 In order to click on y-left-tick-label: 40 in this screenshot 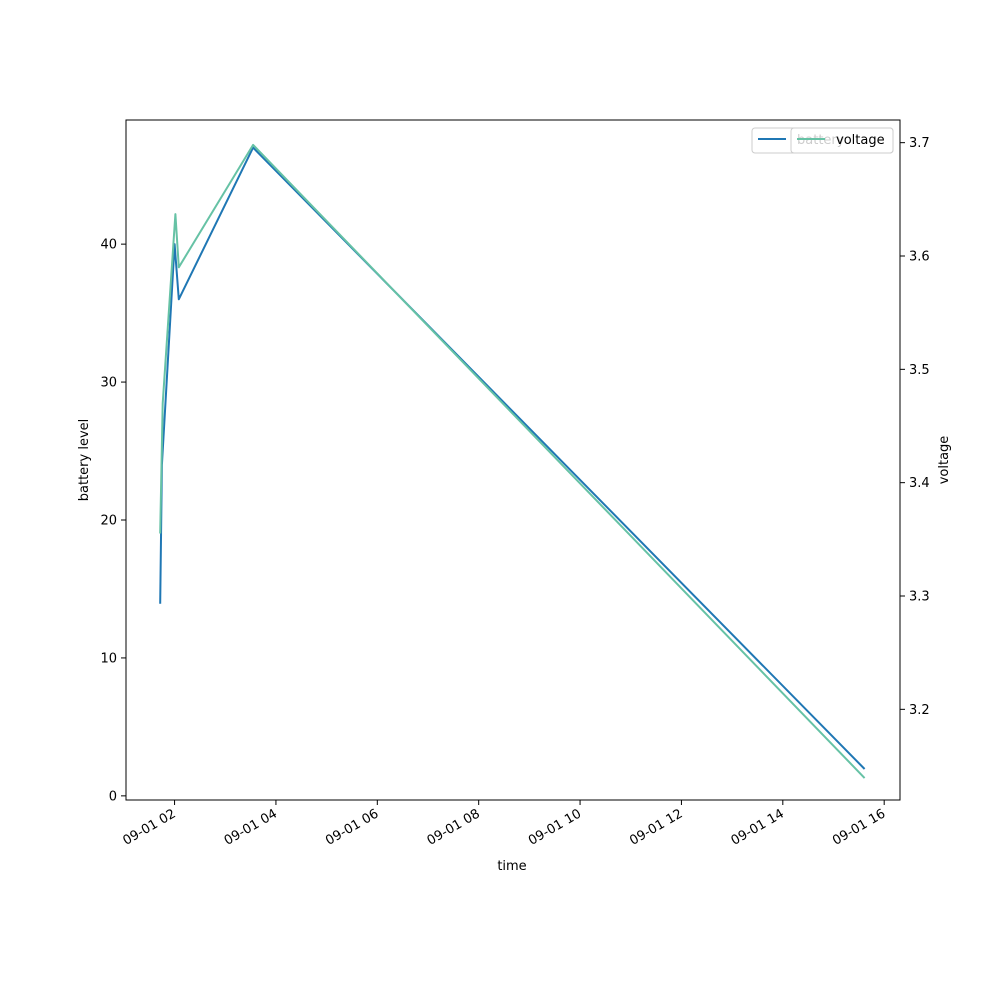, I will do `click(108, 245)`.